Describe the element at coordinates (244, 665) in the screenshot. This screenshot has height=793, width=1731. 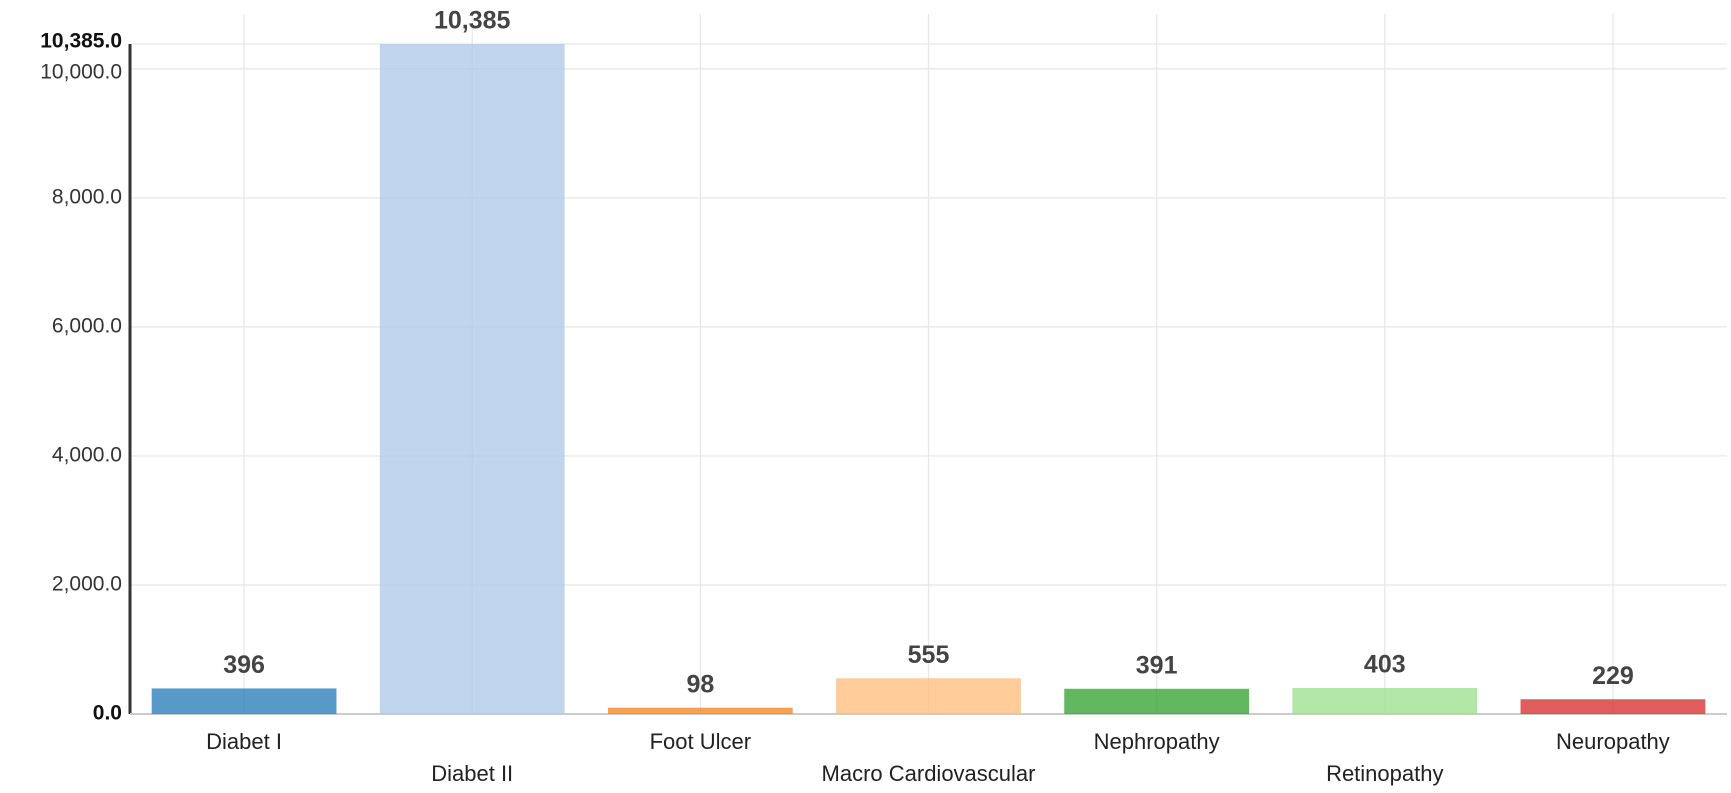
I see `value-label: 396` at that location.